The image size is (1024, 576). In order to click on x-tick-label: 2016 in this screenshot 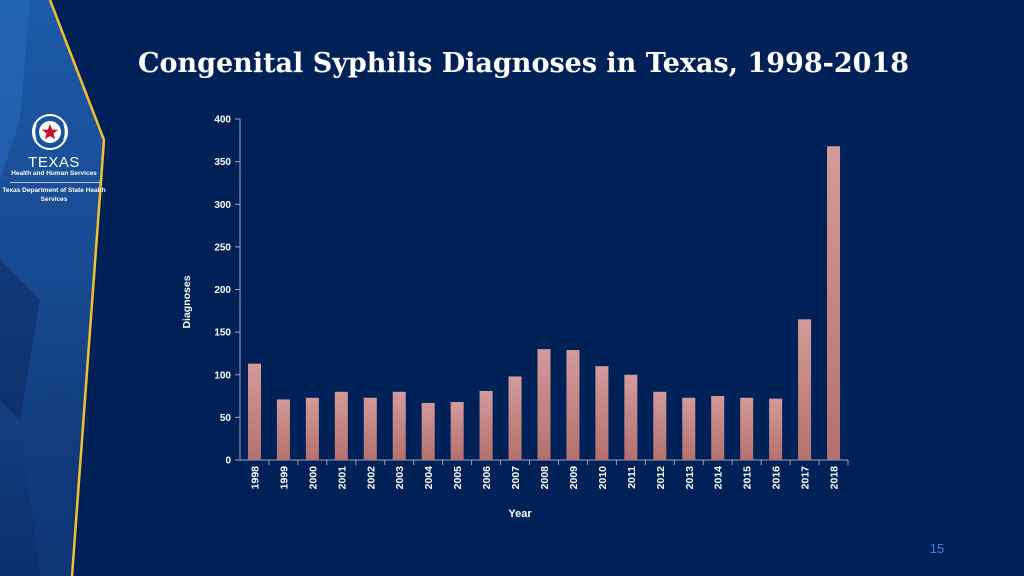, I will do `click(777, 478)`.